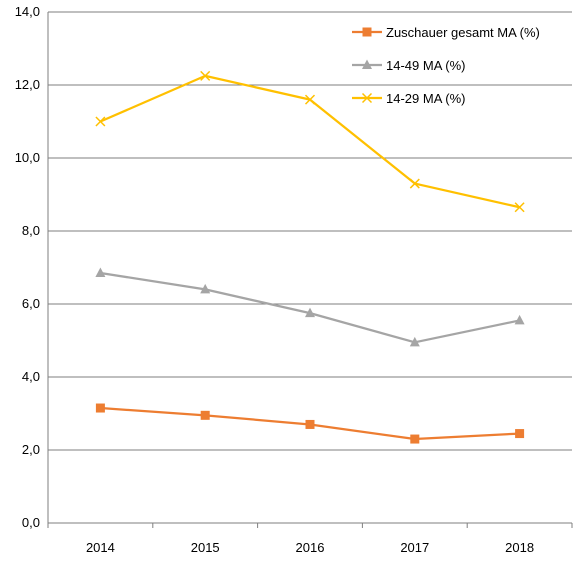 The width and height of the screenshot is (580, 563). I want to click on series-1-point-2018, so click(519, 319).